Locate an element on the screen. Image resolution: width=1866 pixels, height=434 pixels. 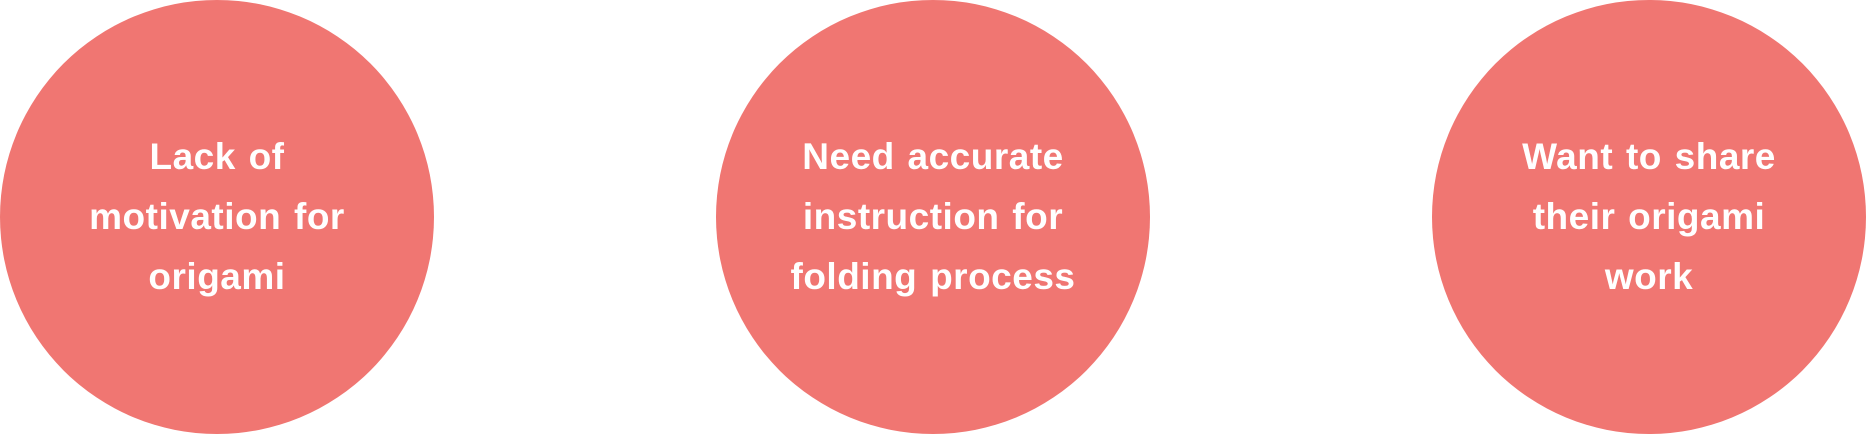
circle-label: Lack of motivation for origami is located at coordinates (217, 216).